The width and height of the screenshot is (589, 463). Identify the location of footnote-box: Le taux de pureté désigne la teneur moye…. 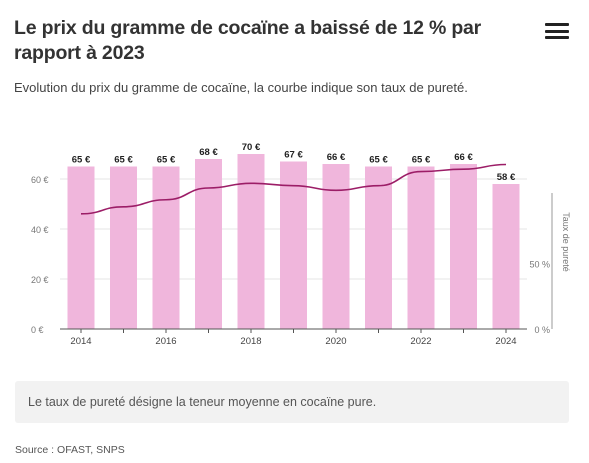
(292, 402).